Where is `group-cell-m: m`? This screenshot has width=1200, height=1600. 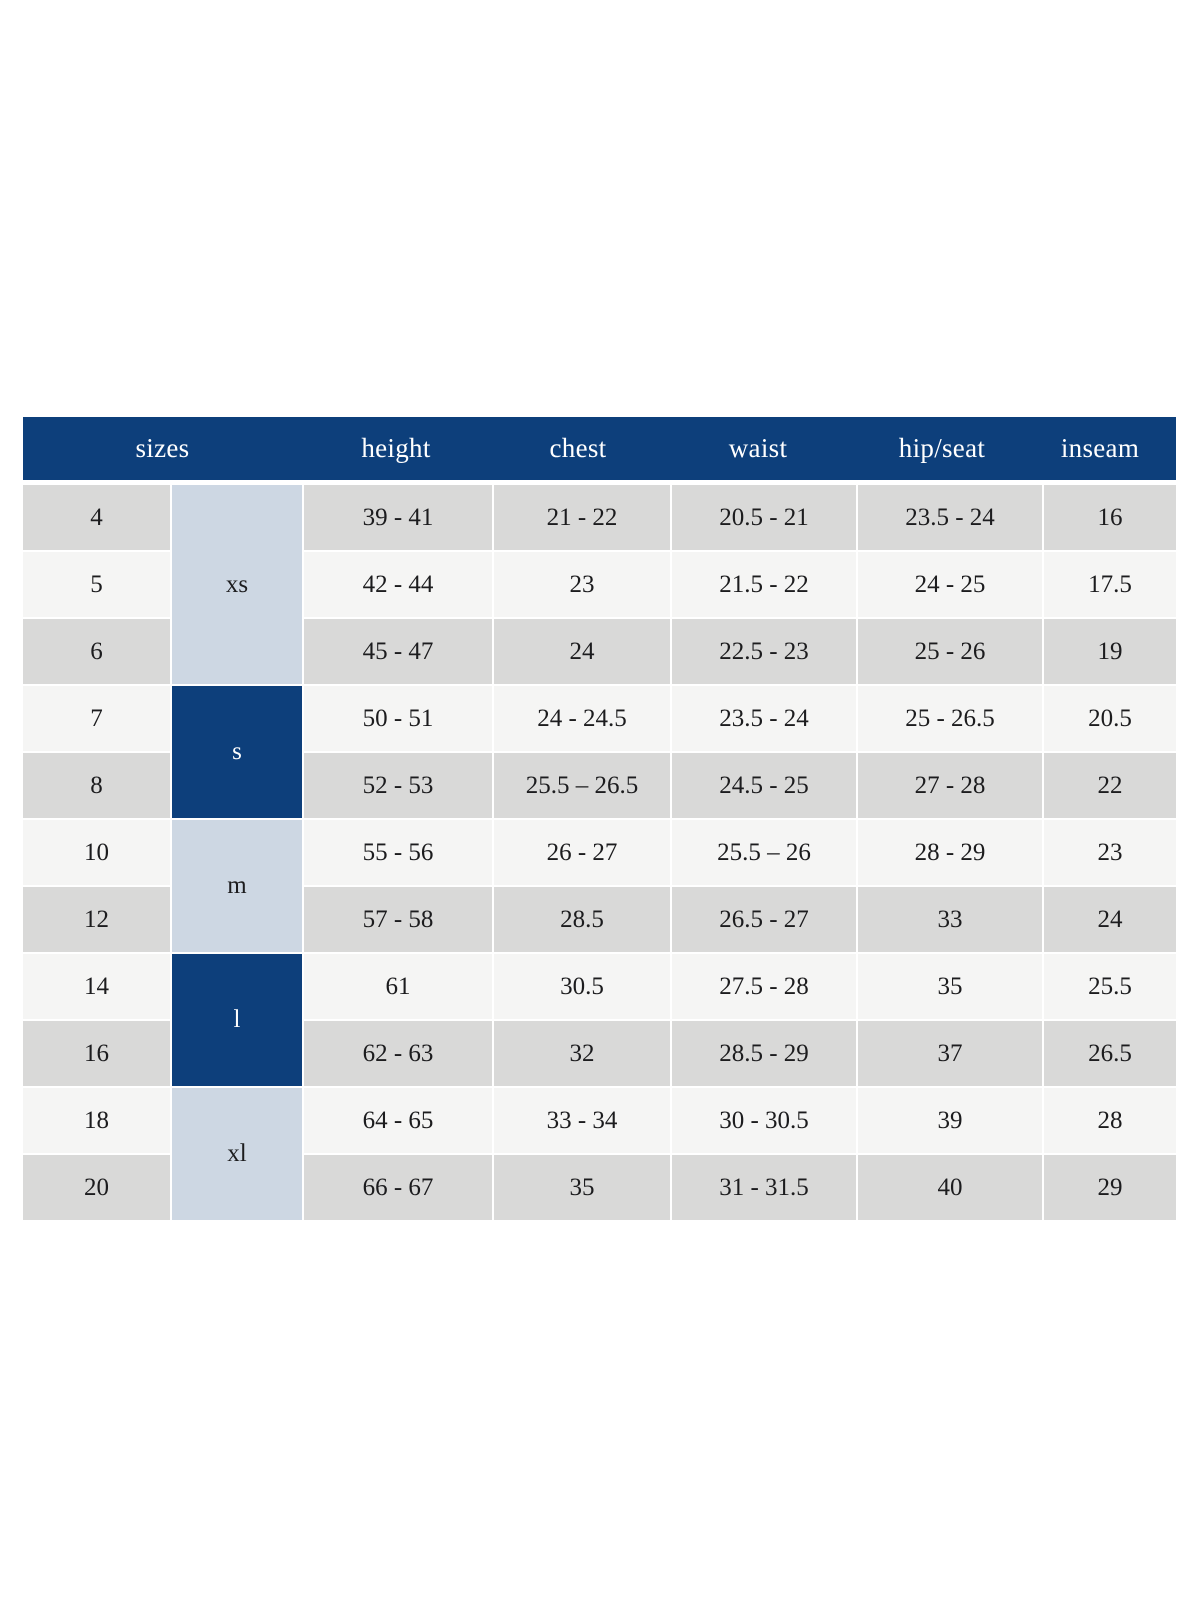 group-cell-m: m is located at coordinates (237, 886).